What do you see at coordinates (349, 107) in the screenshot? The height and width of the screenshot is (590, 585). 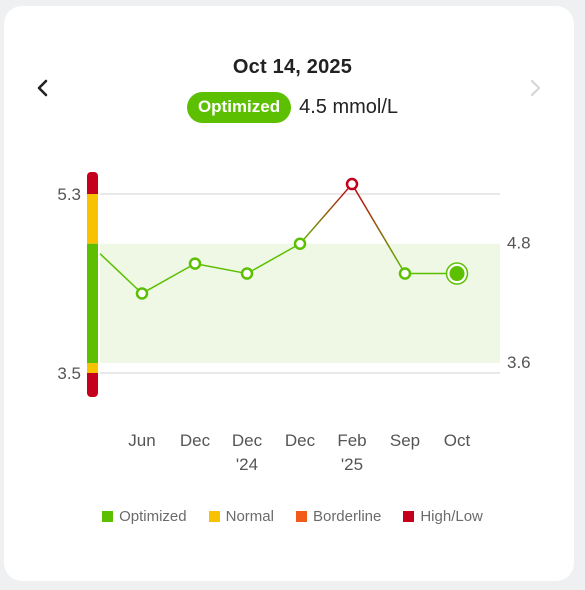 I see `result-value: 4.5 mmol/L` at bounding box center [349, 107].